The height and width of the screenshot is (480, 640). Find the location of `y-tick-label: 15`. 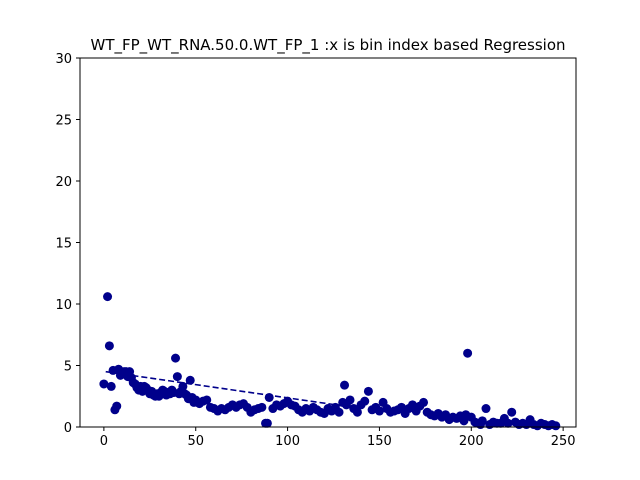

y-tick-label: 15 is located at coordinates (63, 244).